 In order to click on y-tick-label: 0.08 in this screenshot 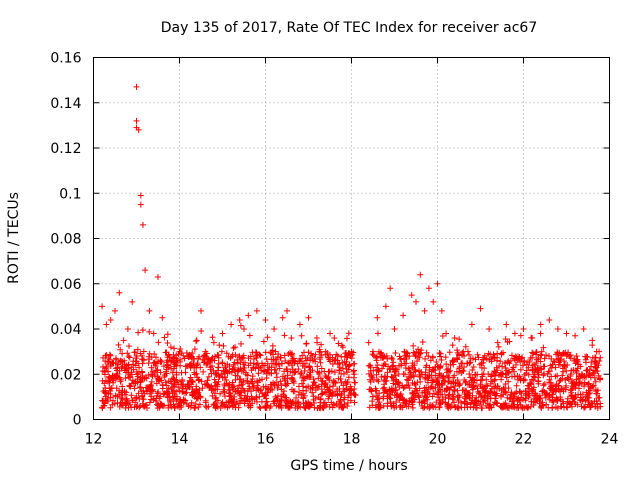, I will do `click(65, 240)`.